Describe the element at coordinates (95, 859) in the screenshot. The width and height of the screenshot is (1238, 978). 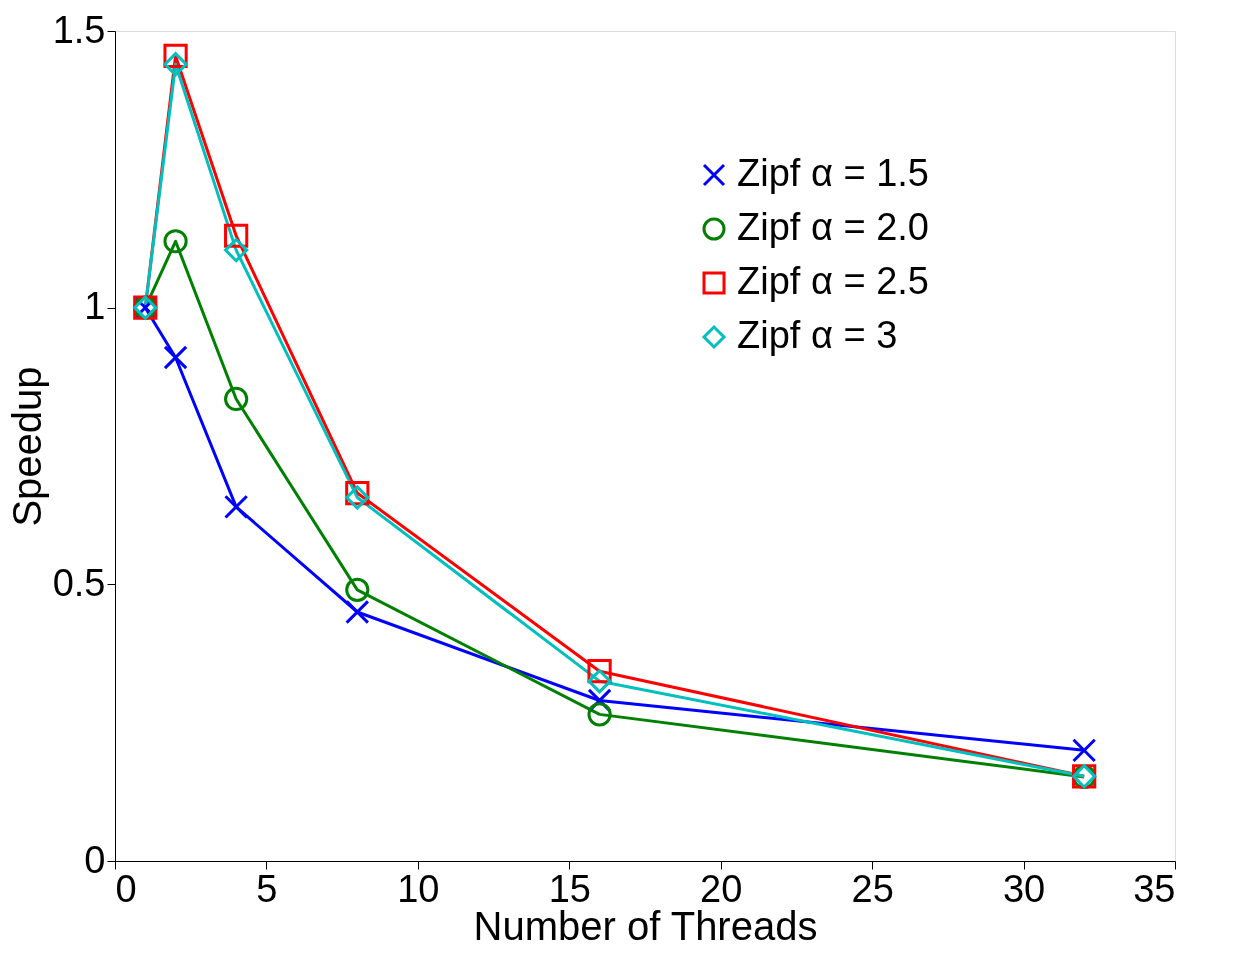
I see `y-tick-label: 0` at that location.